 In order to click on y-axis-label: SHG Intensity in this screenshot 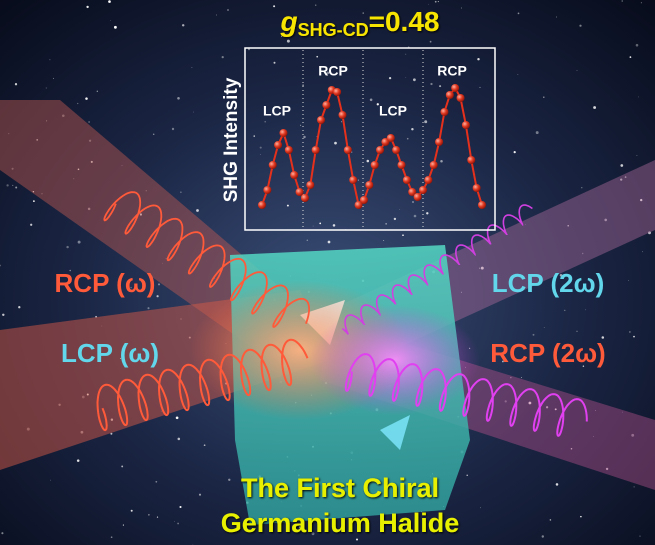, I will do `click(231, 139)`.